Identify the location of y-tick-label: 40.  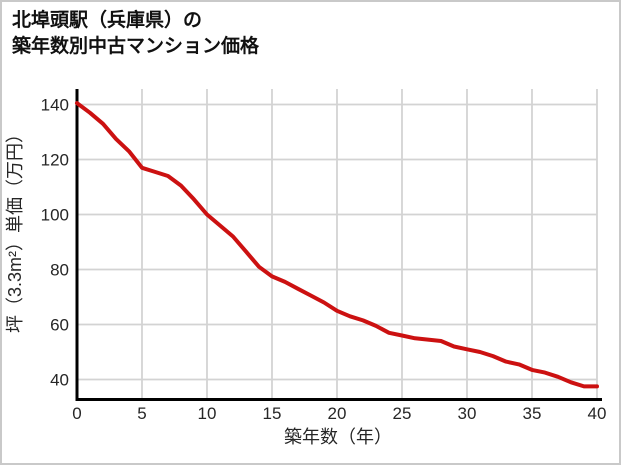
(59, 380).